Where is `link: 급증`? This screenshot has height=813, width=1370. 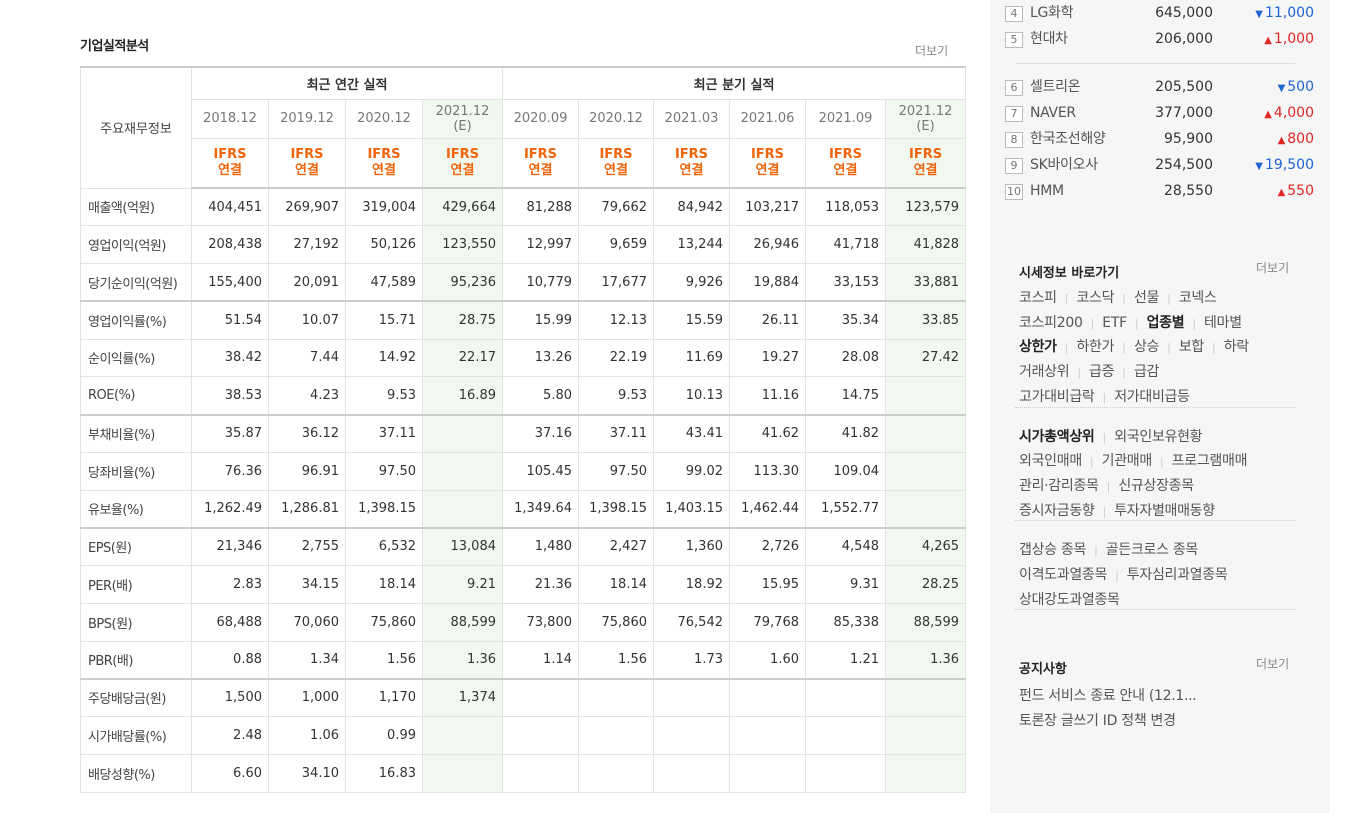 link: 급증 is located at coordinates (1102, 372).